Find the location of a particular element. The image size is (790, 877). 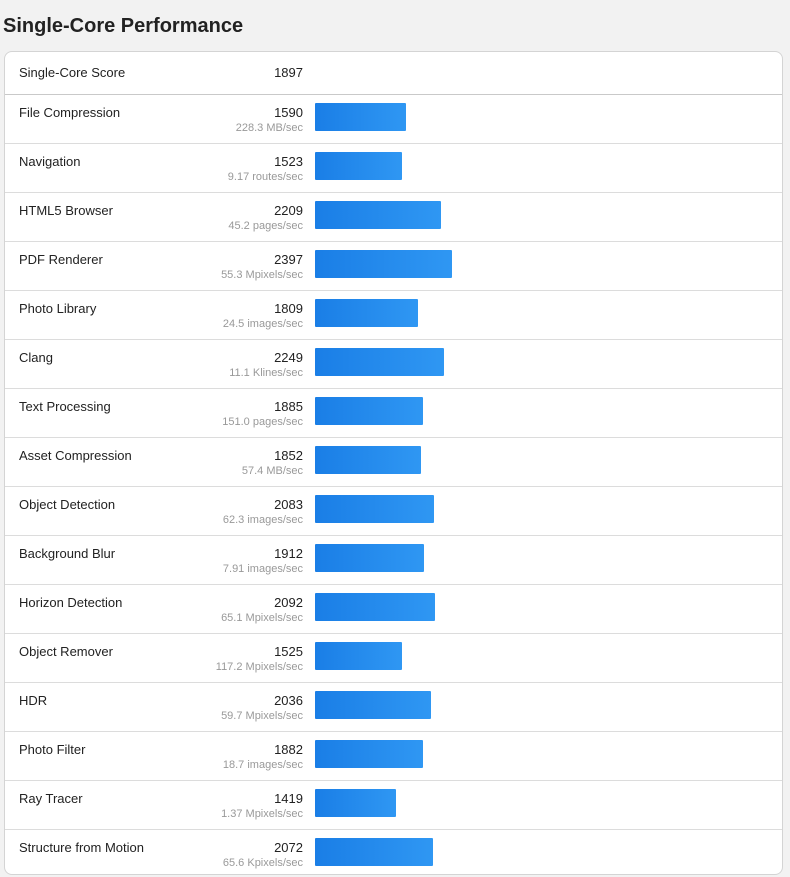

workload-row: Object Remover 1525 117.2 Mpixels/sec is located at coordinates (393, 658).